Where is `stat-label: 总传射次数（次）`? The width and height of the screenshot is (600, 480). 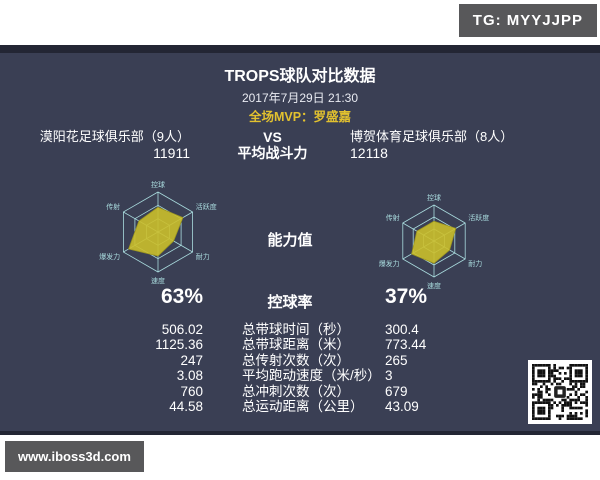
stat-label: 总传射次数（次） is located at coordinates (296, 360).